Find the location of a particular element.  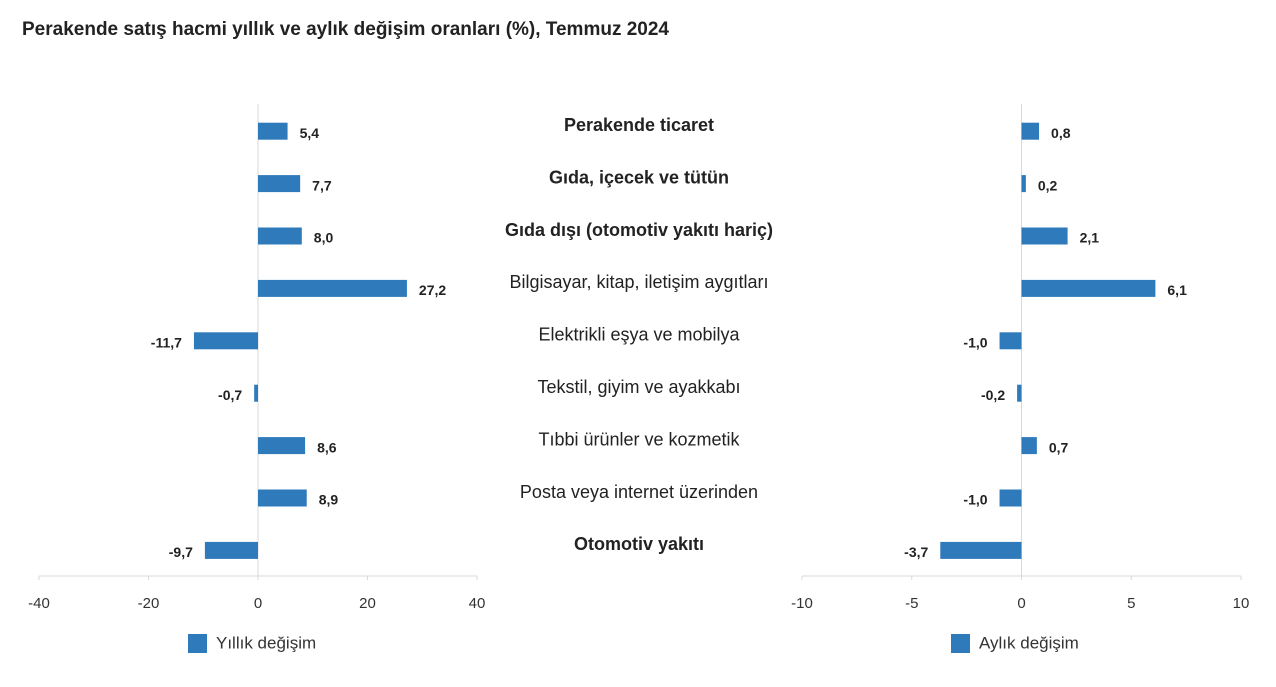

value-label: -9,7 is located at coordinates (181, 552).